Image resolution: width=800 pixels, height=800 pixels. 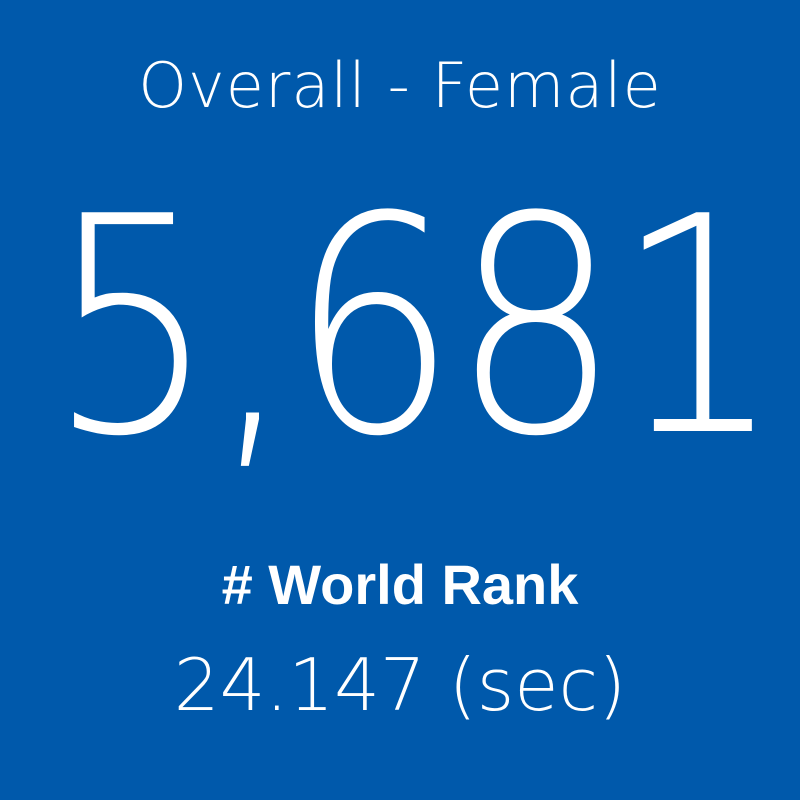 What do you see at coordinates (400, 584) in the screenshot?
I see `tile-label: # World Rank` at bounding box center [400, 584].